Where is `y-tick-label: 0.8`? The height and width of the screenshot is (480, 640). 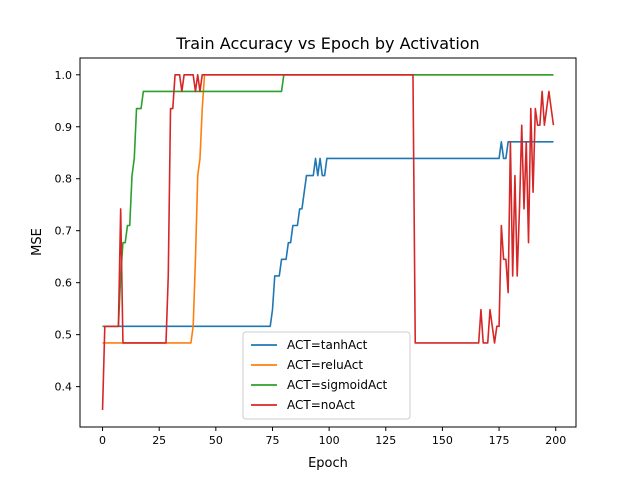
y-tick-label: 0.8 is located at coordinates (64, 179).